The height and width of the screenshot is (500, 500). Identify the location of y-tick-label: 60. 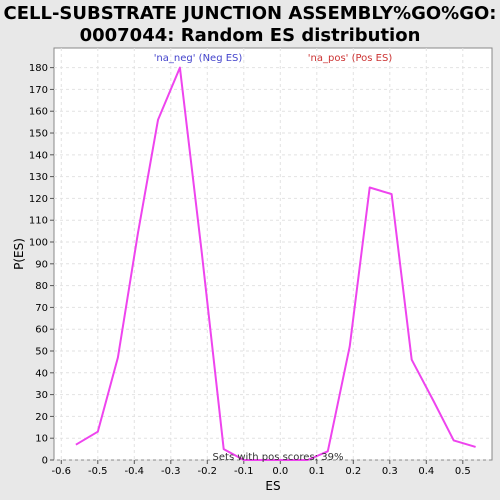
(41, 330).